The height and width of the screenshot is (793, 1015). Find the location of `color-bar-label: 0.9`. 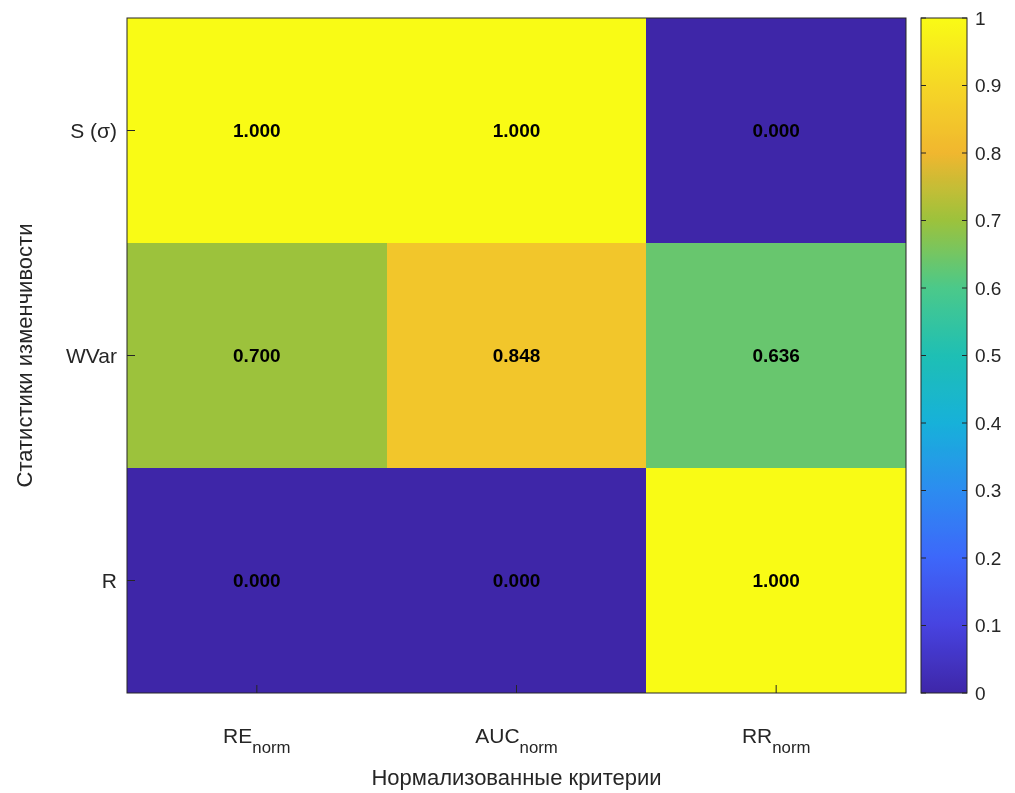

color-bar-label: 0.9 is located at coordinates (988, 86).